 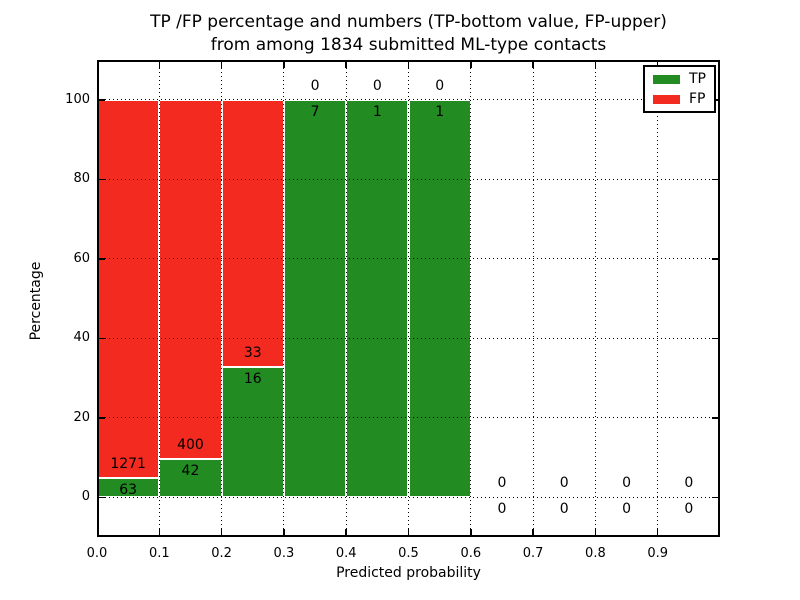 What do you see at coordinates (408, 553) in the screenshot?
I see `x-tick-label: 0.5` at bounding box center [408, 553].